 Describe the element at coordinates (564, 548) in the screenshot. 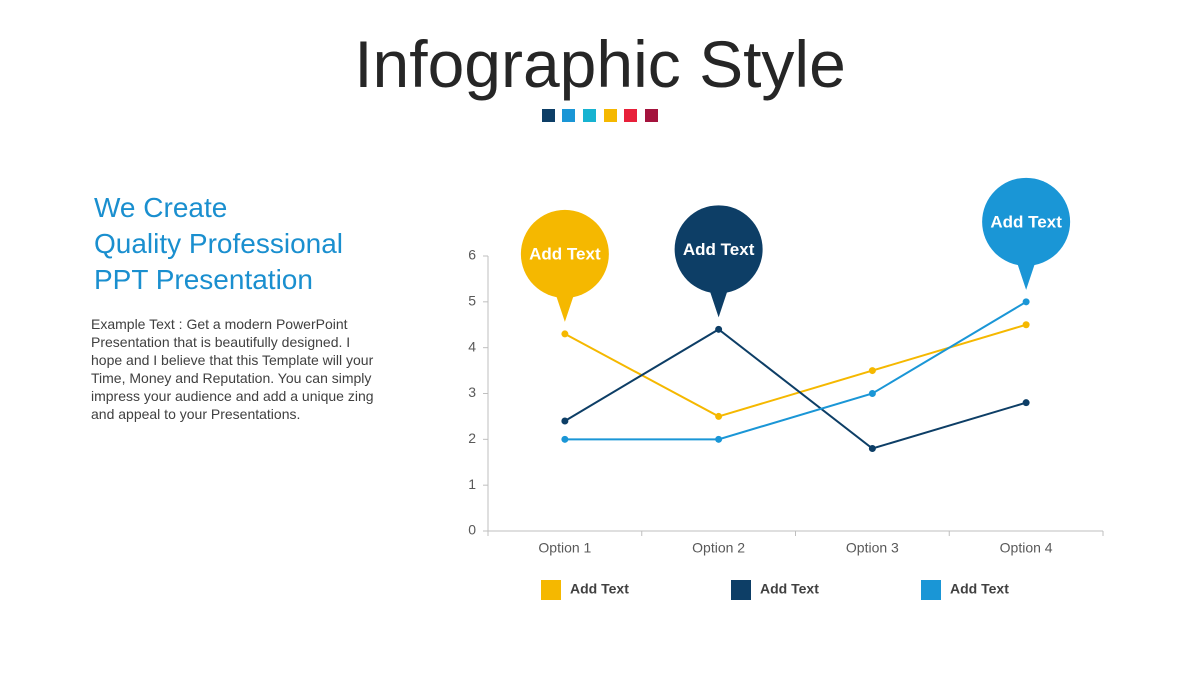

I see `x-tick-label: Option 1` at that location.